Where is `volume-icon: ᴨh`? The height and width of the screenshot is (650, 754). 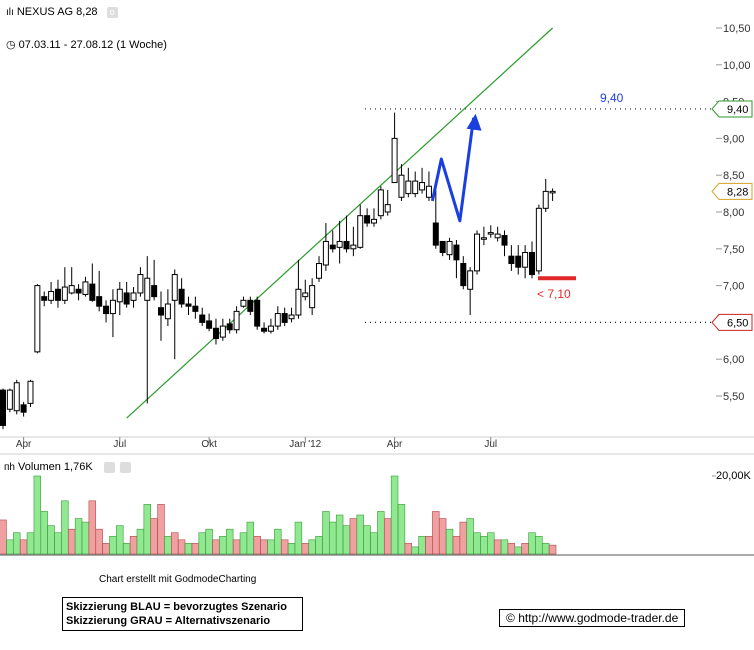 volume-icon: ᴨh is located at coordinates (9, 467).